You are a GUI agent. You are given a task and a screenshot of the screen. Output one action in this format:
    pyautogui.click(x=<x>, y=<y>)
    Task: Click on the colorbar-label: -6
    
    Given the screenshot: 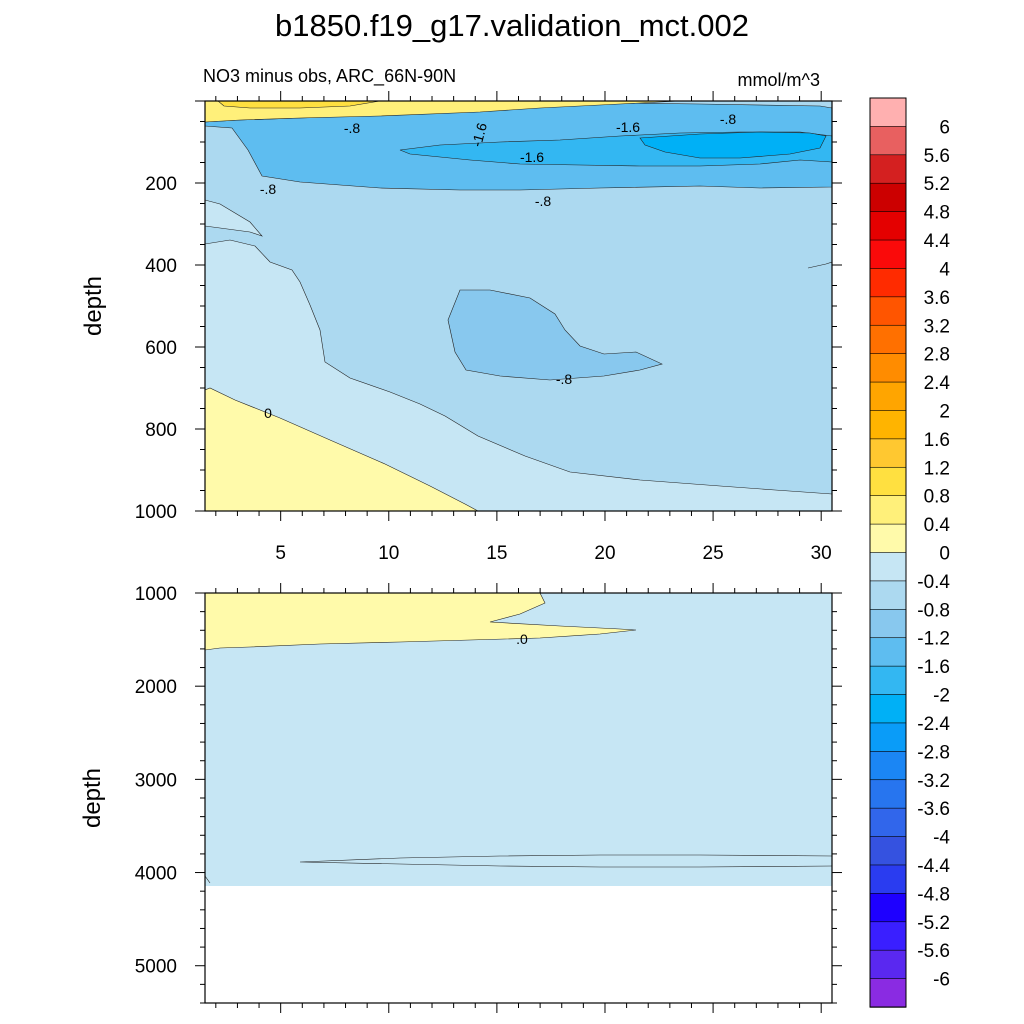 What is the action you would take?
    pyautogui.click(x=941, y=980)
    